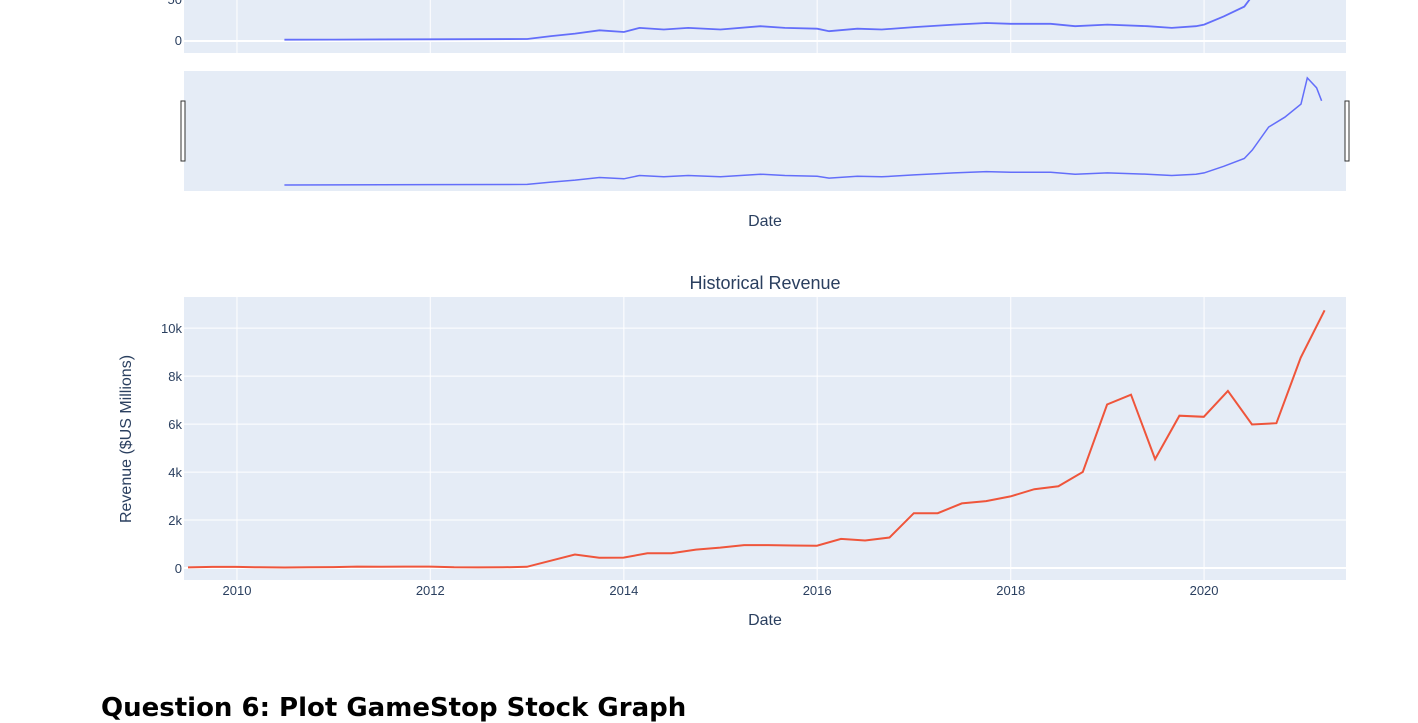 The height and width of the screenshot is (723, 1418). What do you see at coordinates (175, 424) in the screenshot?
I see `revenue-y-tick-label: 6k` at bounding box center [175, 424].